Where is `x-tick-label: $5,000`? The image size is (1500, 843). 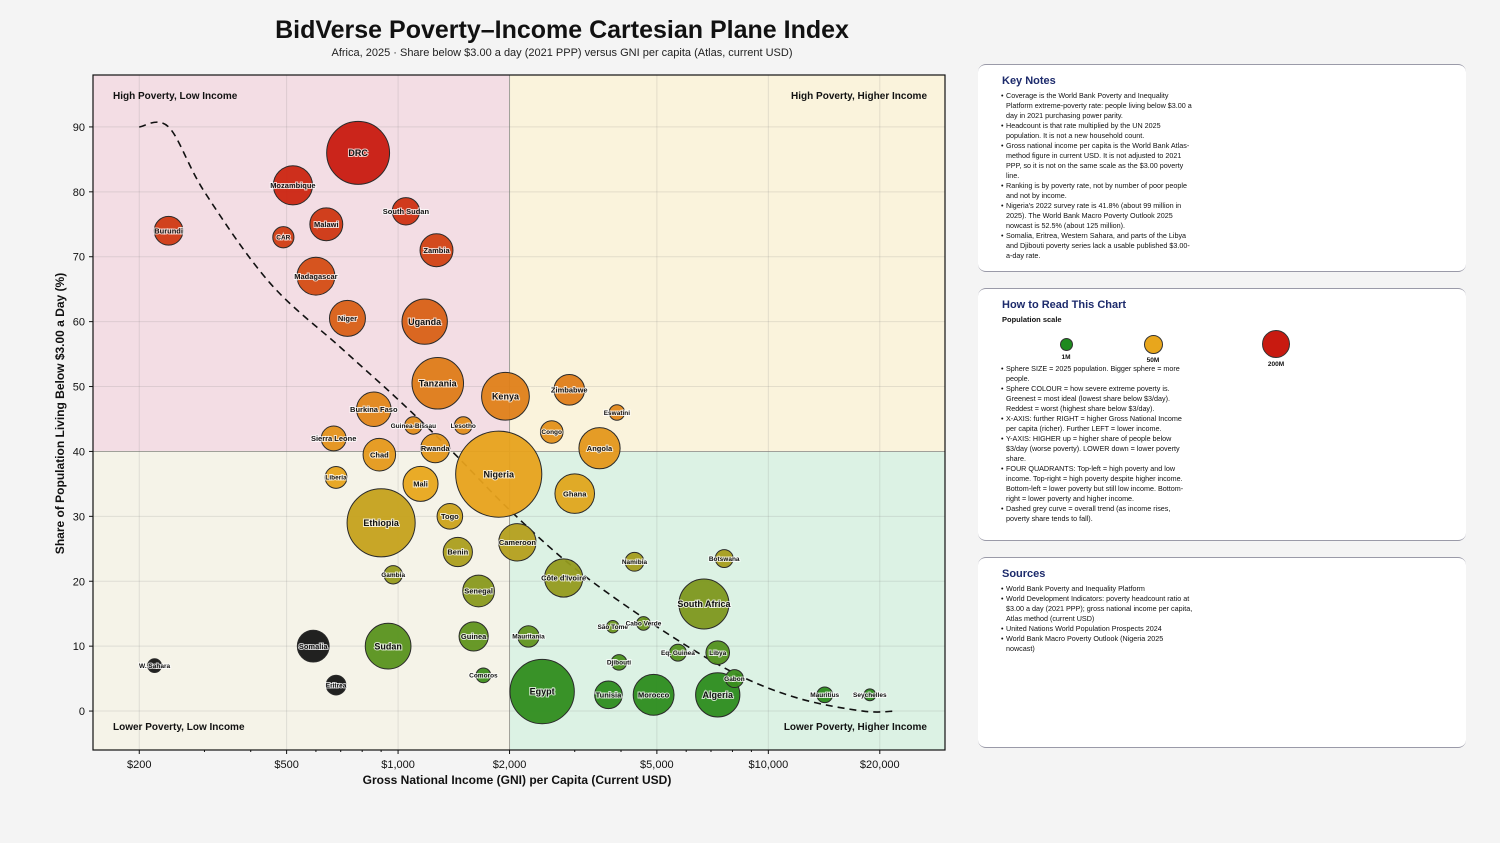 x-tick-label: $5,000 is located at coordinates (657, 765).